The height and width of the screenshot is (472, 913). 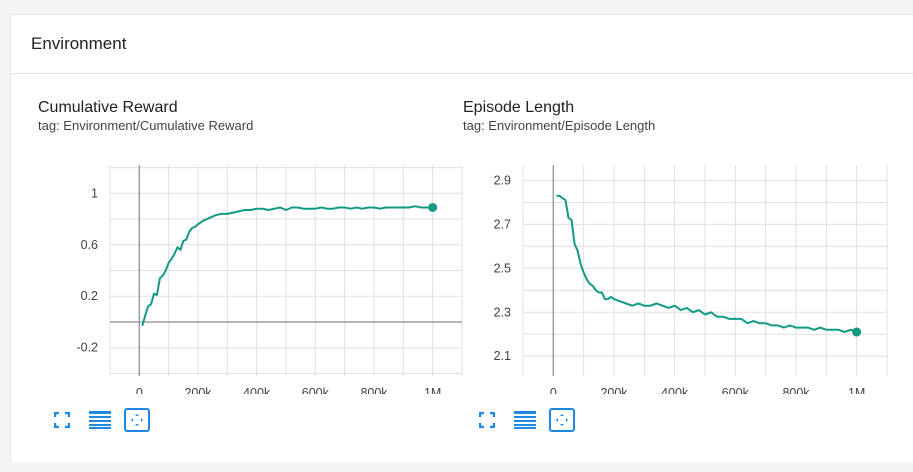 I want to click on chart-title: Cumulative Reward, so click(x=108, y=107).